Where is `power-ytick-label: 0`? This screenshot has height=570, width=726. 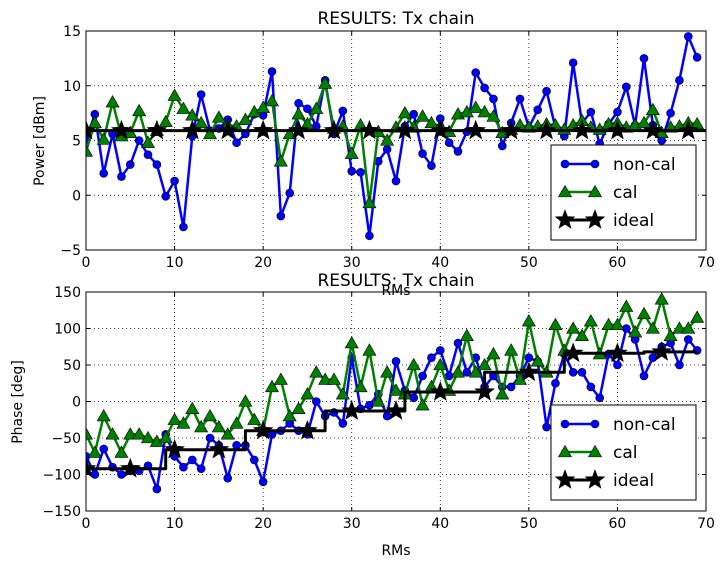 power-ytick-label: 0 is located at coordinates (76, 196).